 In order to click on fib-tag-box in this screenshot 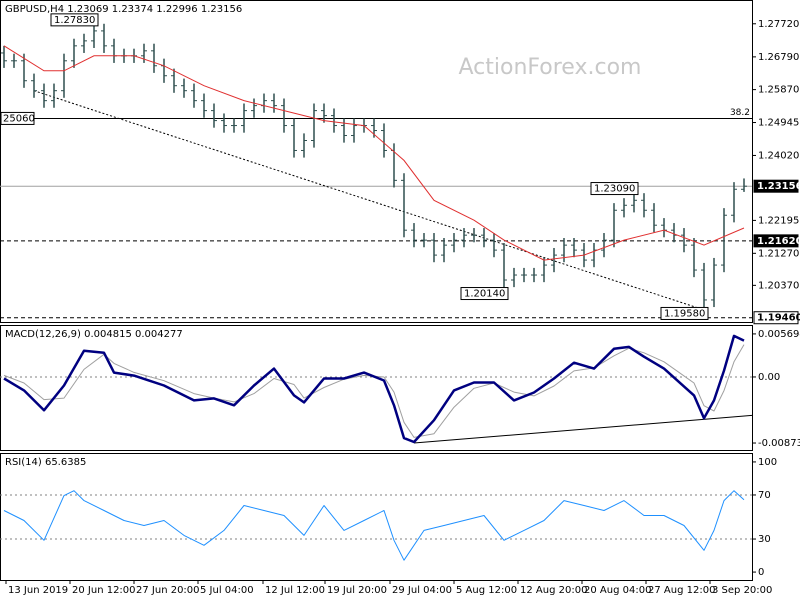, I will do `click(17, 118)`.